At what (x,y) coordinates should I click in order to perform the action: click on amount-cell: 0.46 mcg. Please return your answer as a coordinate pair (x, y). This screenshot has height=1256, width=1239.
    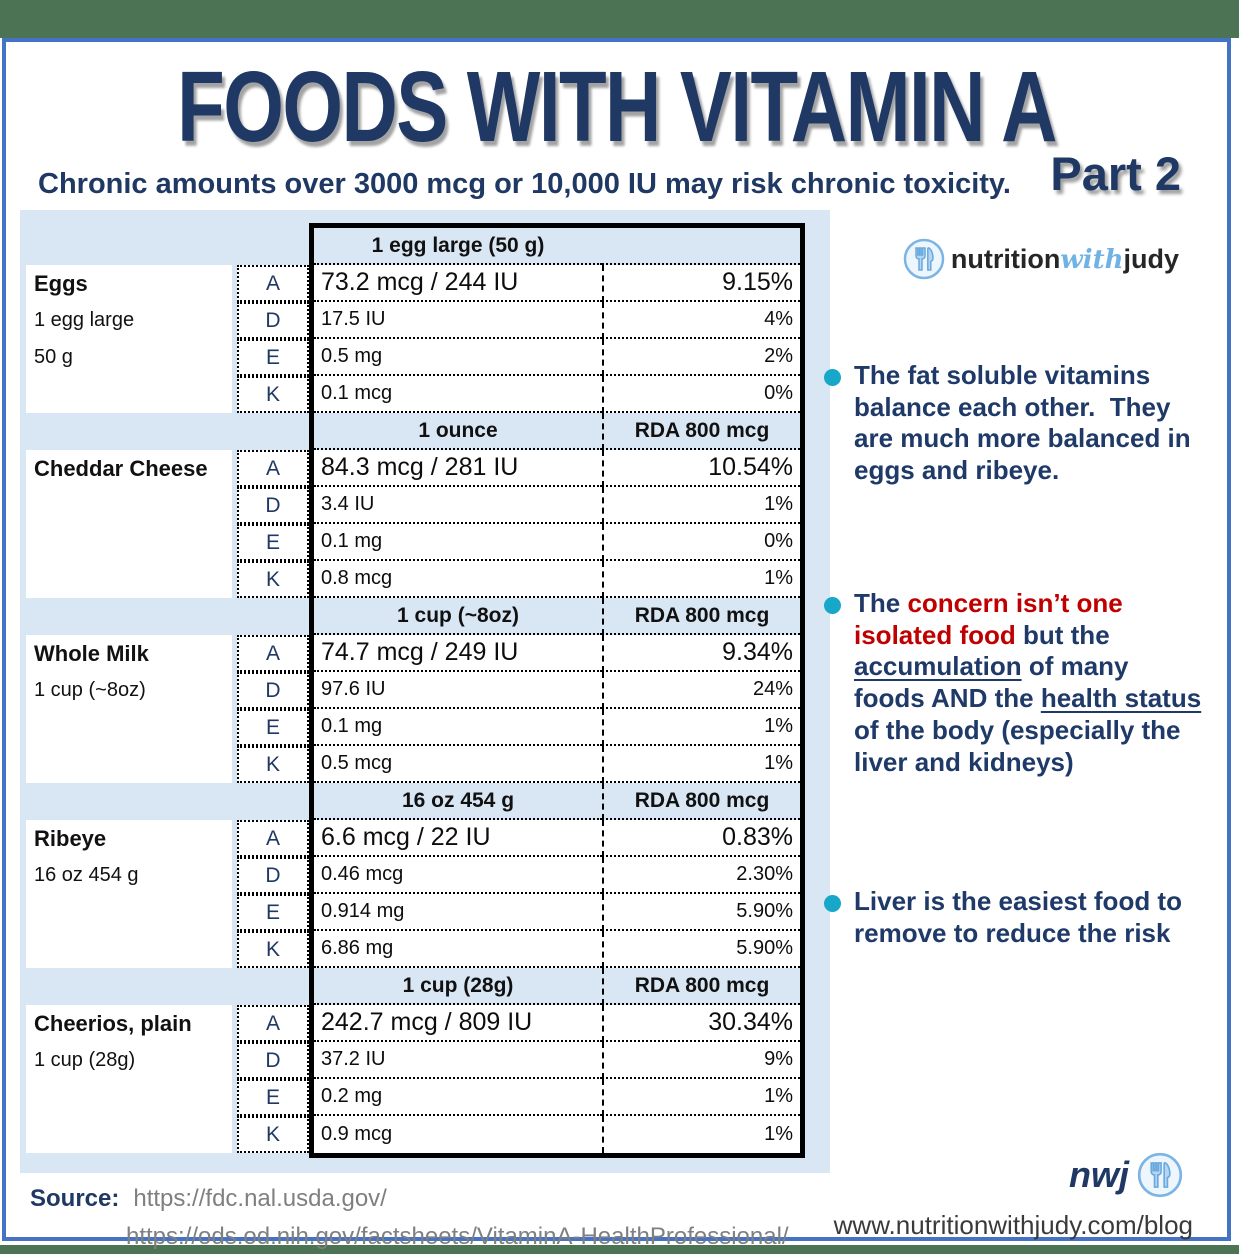
    Looking at the image, I should click on (458, 875).